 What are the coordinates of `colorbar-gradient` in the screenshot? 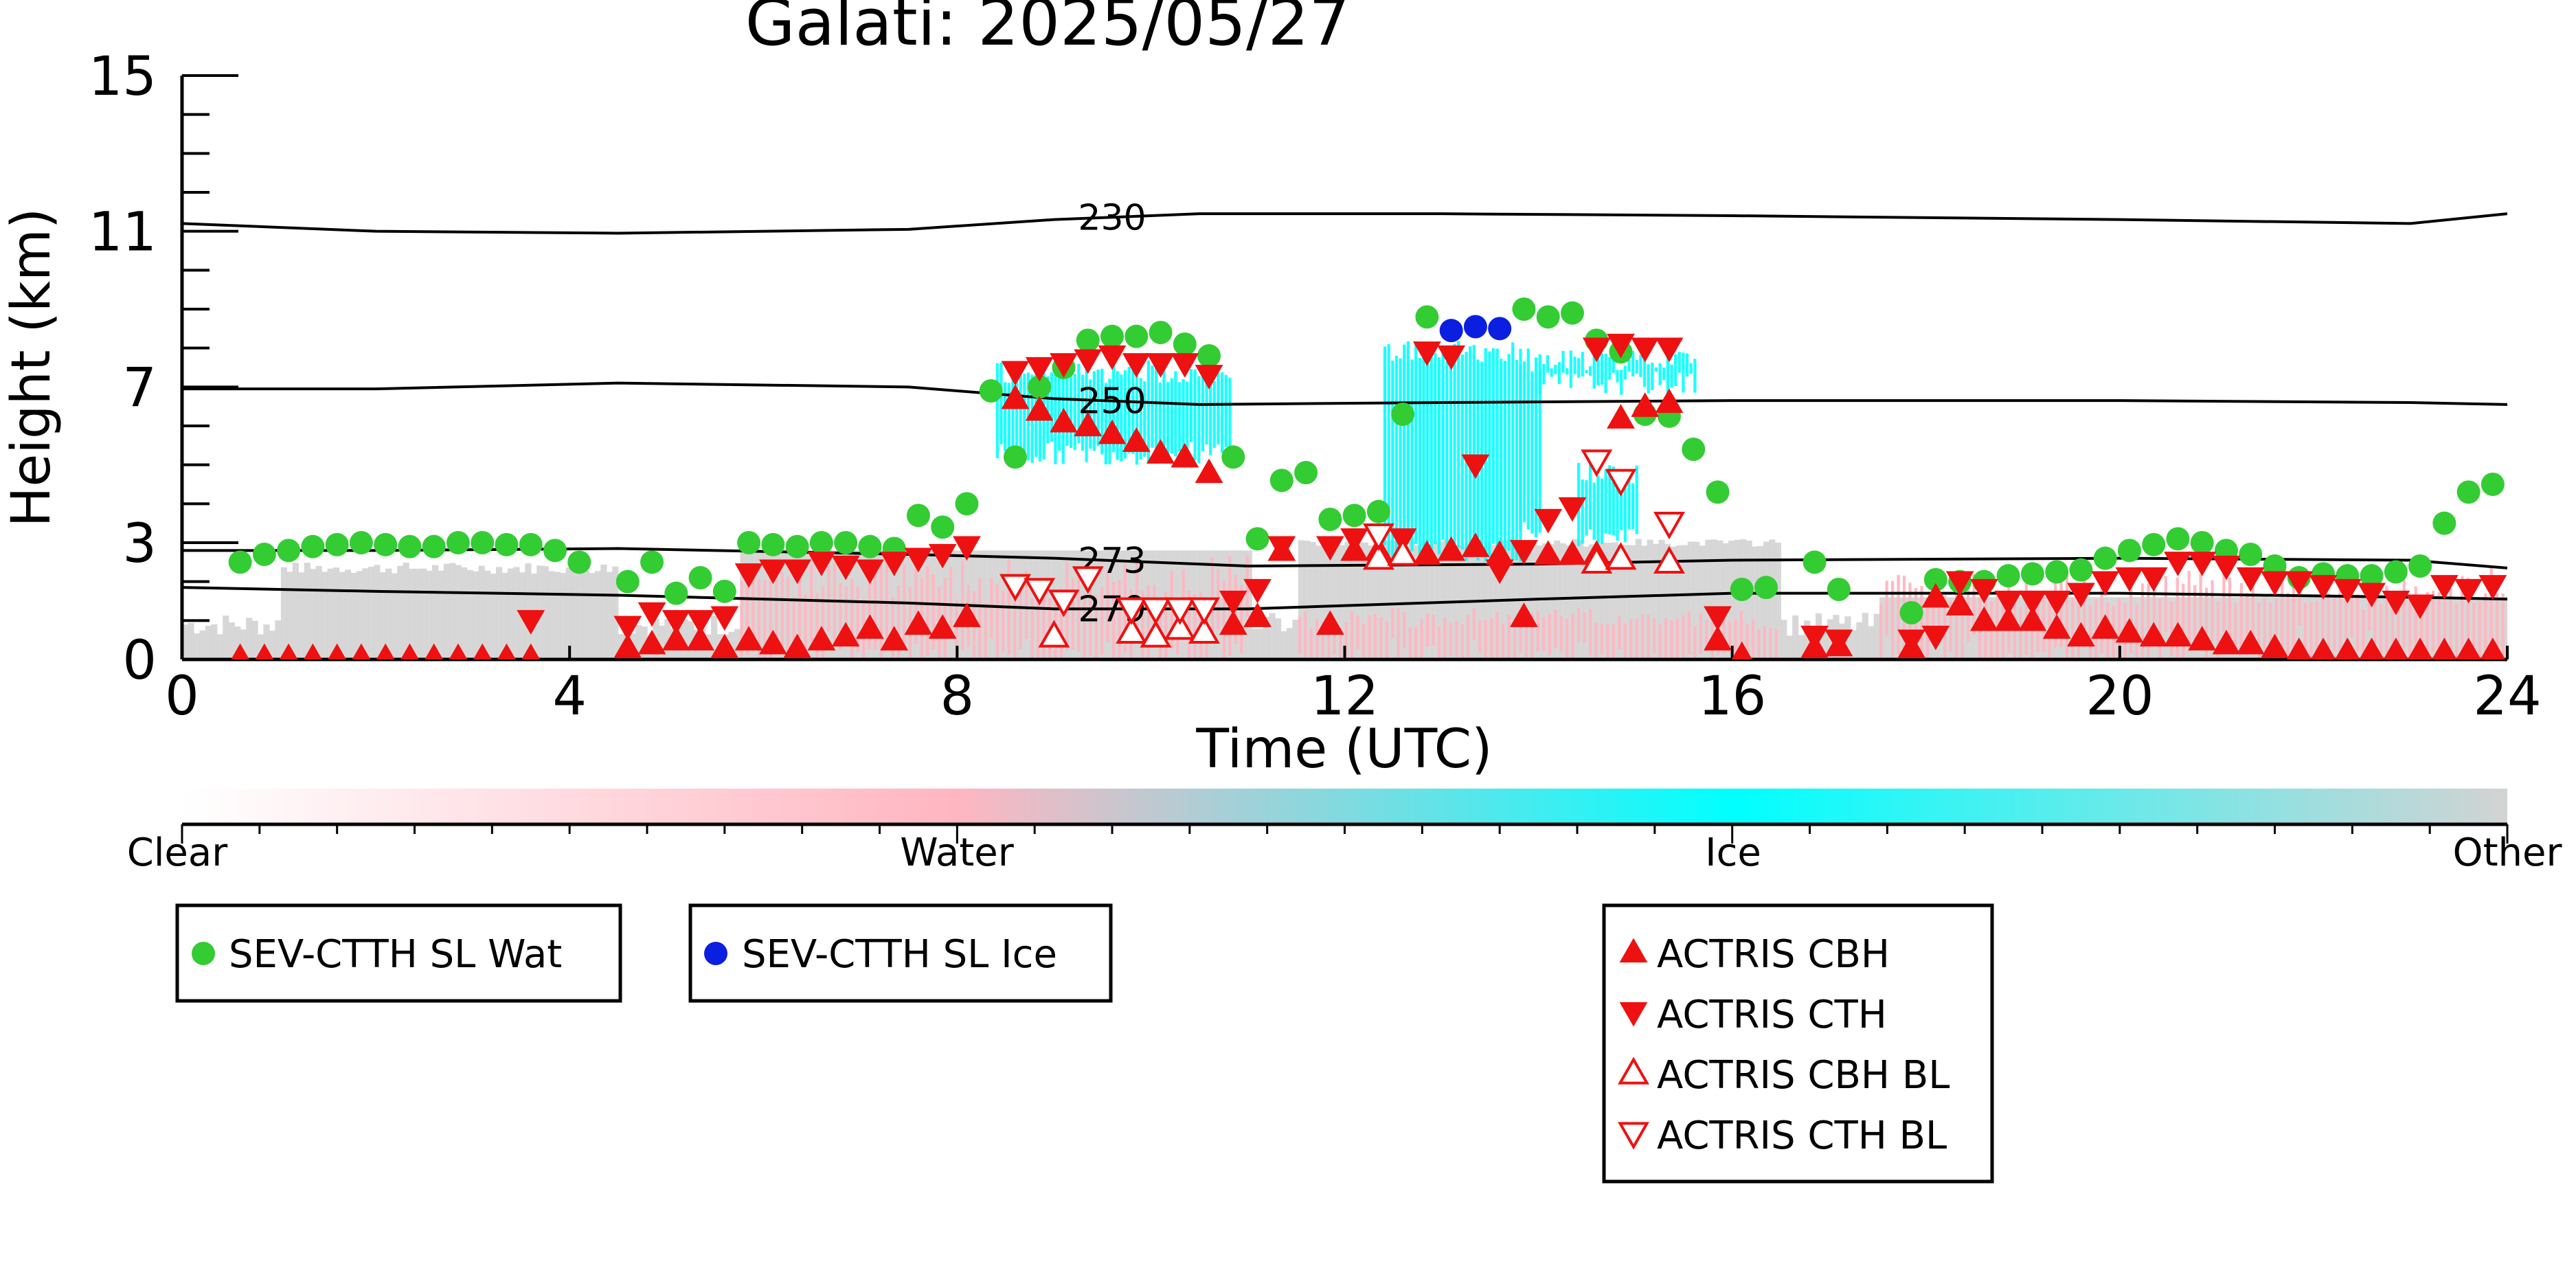 It's located at (1344, 806).